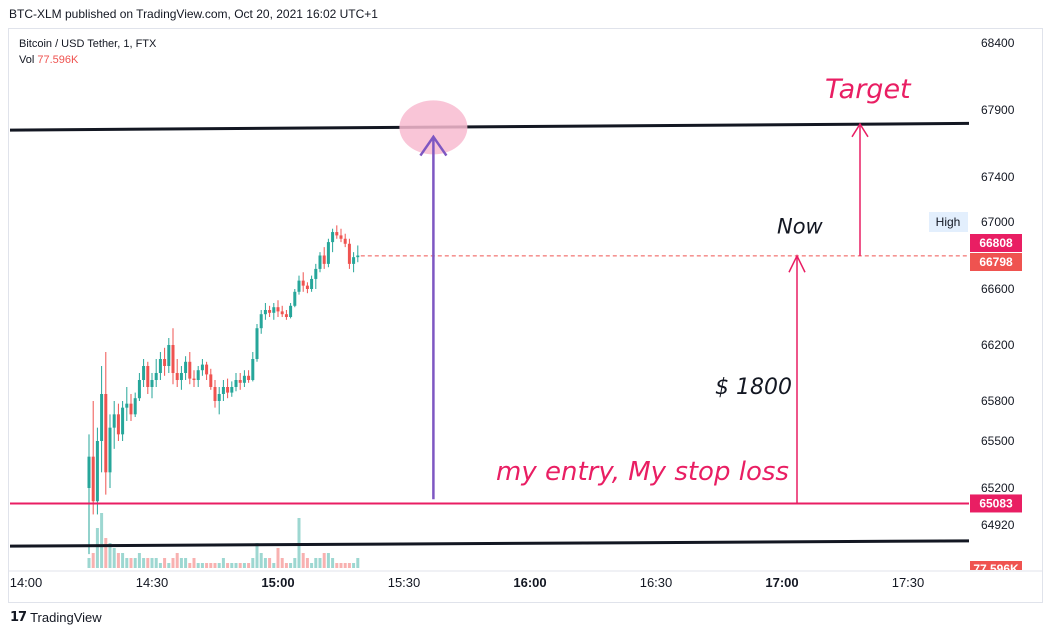  I want to click on distance-arrow-head, so click(797, 263).